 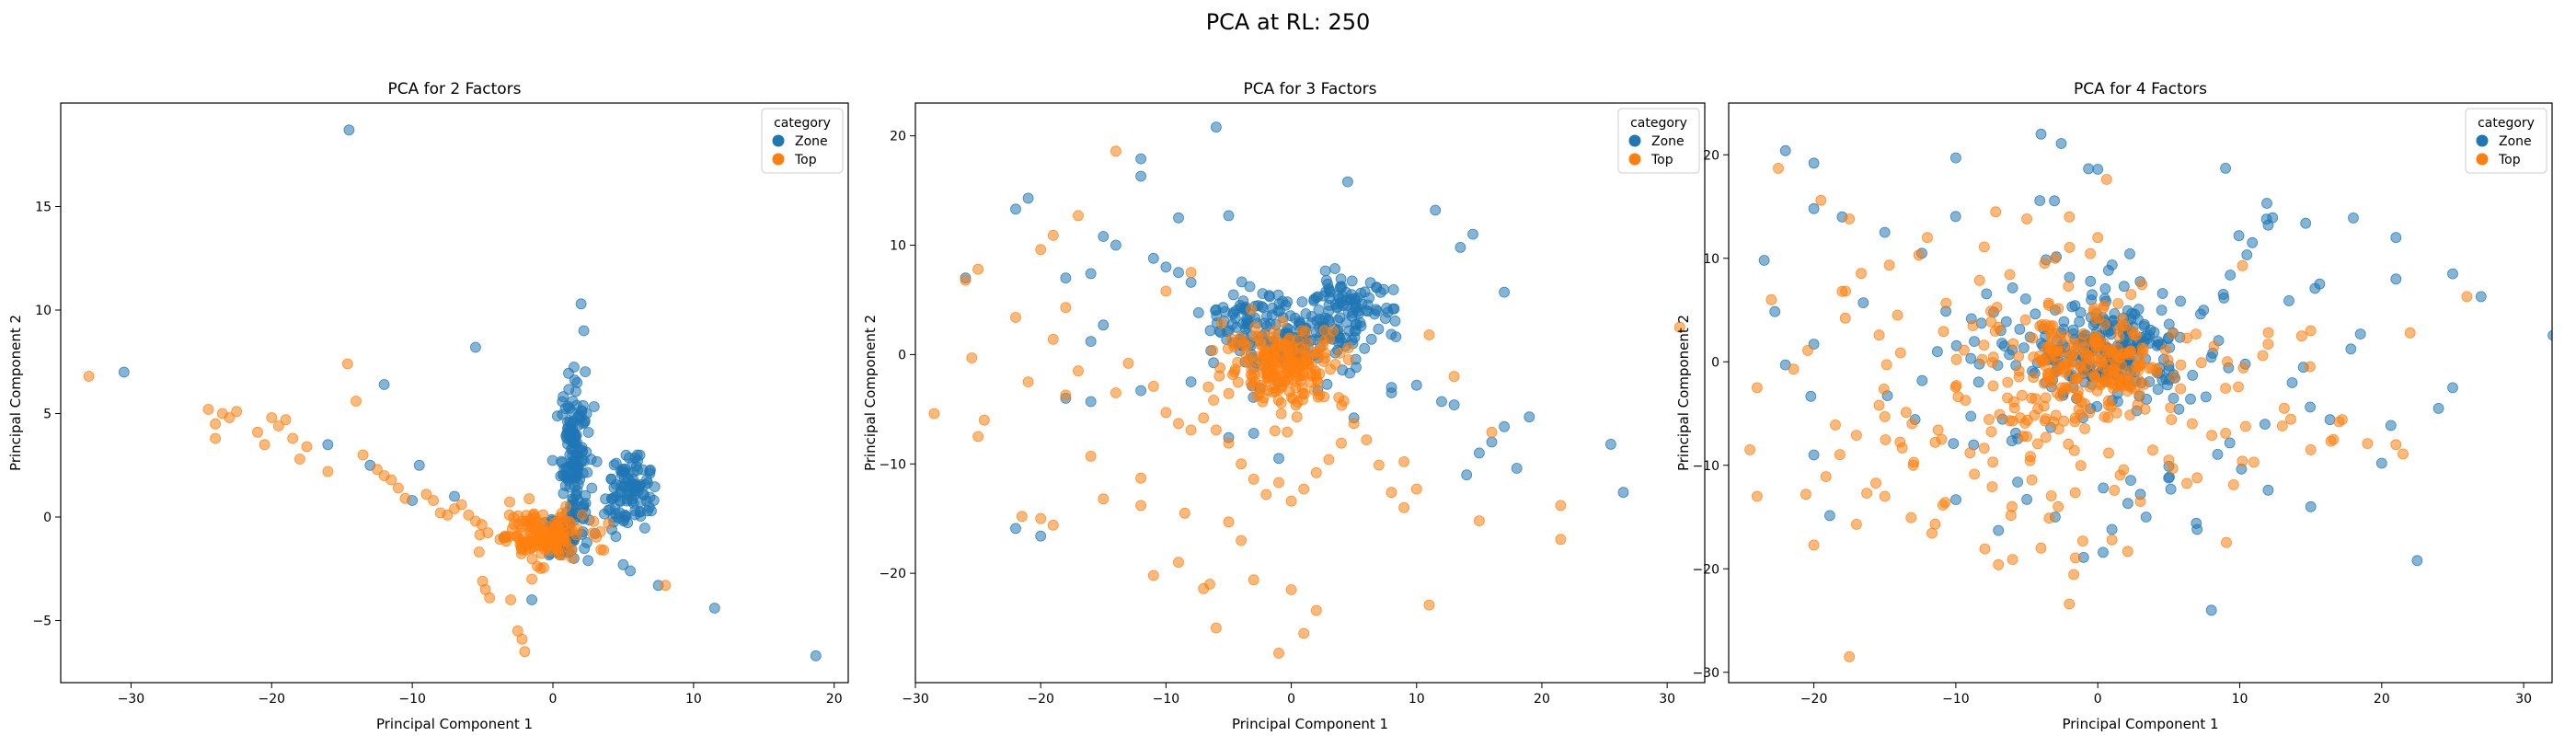 What do you see at coordinates (778, 140) in the screenshot?
I see `legend-marker-zone` at bounding box center [778, 140].